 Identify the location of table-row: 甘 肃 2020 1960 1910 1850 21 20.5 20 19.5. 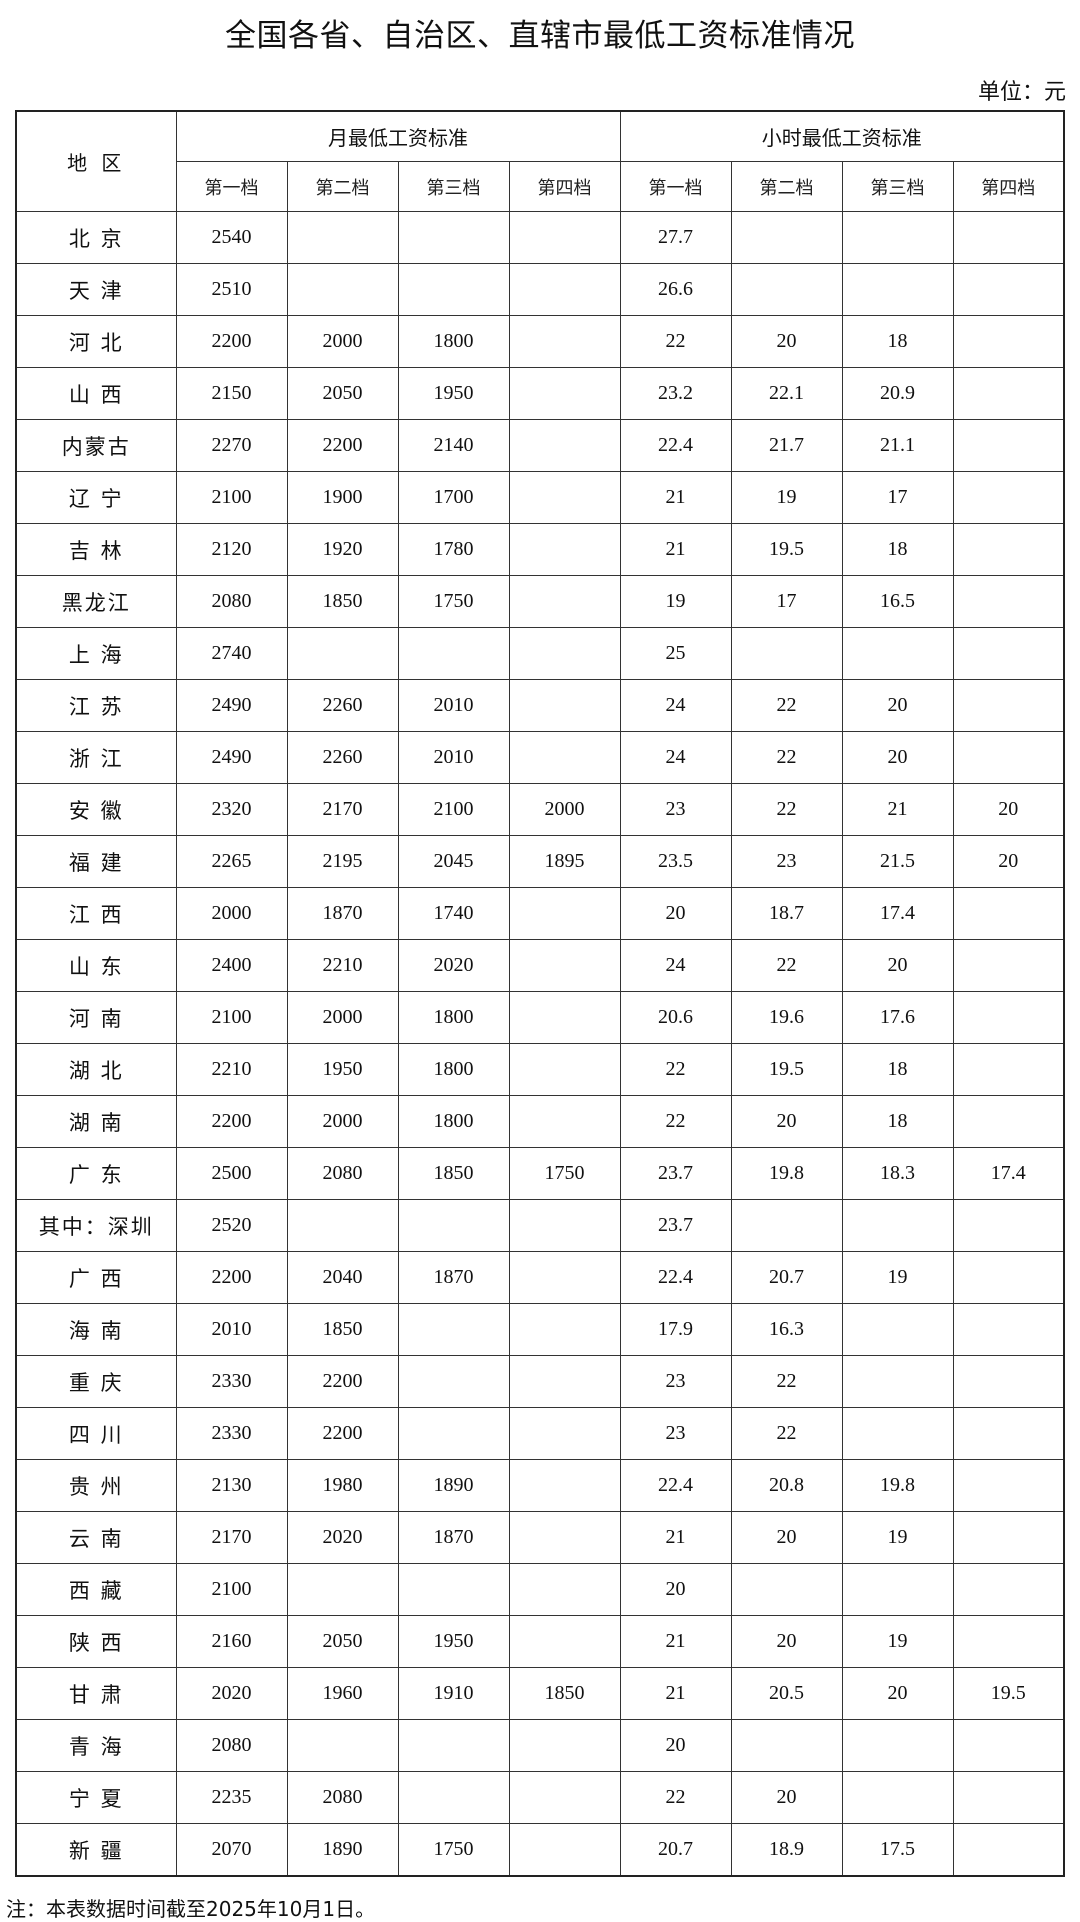
(540, 1693).